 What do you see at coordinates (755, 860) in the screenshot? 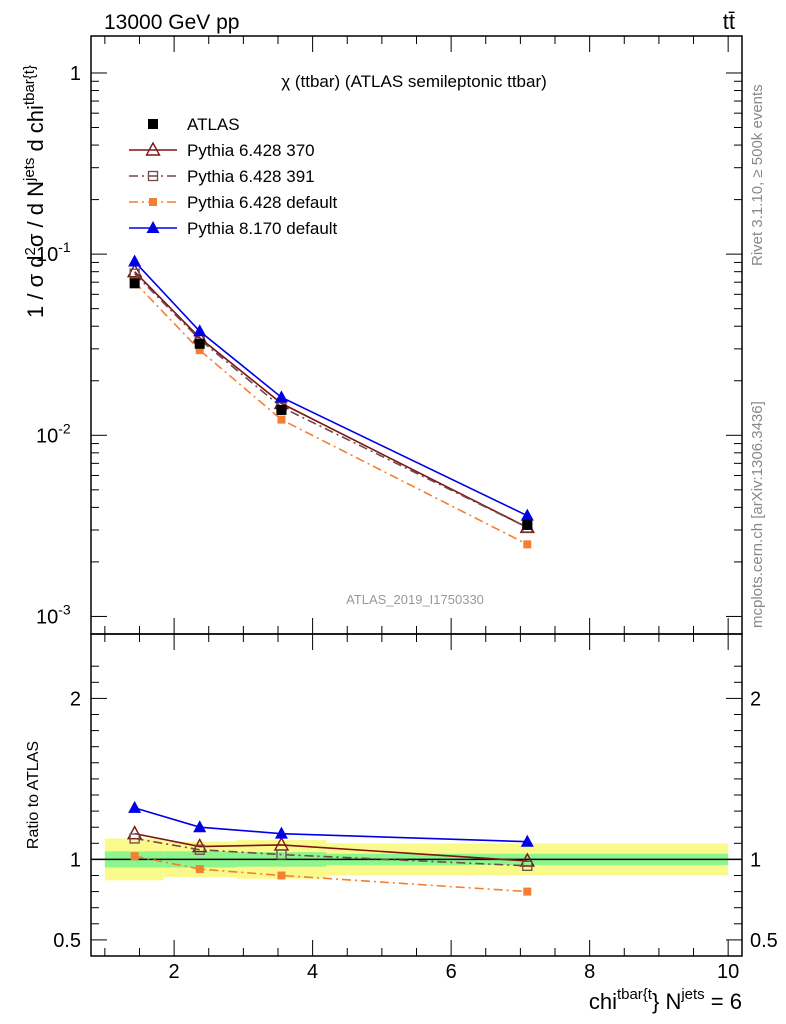
I see `ratio-y-tick-label-right: 1` at bounding box center [755, 860].